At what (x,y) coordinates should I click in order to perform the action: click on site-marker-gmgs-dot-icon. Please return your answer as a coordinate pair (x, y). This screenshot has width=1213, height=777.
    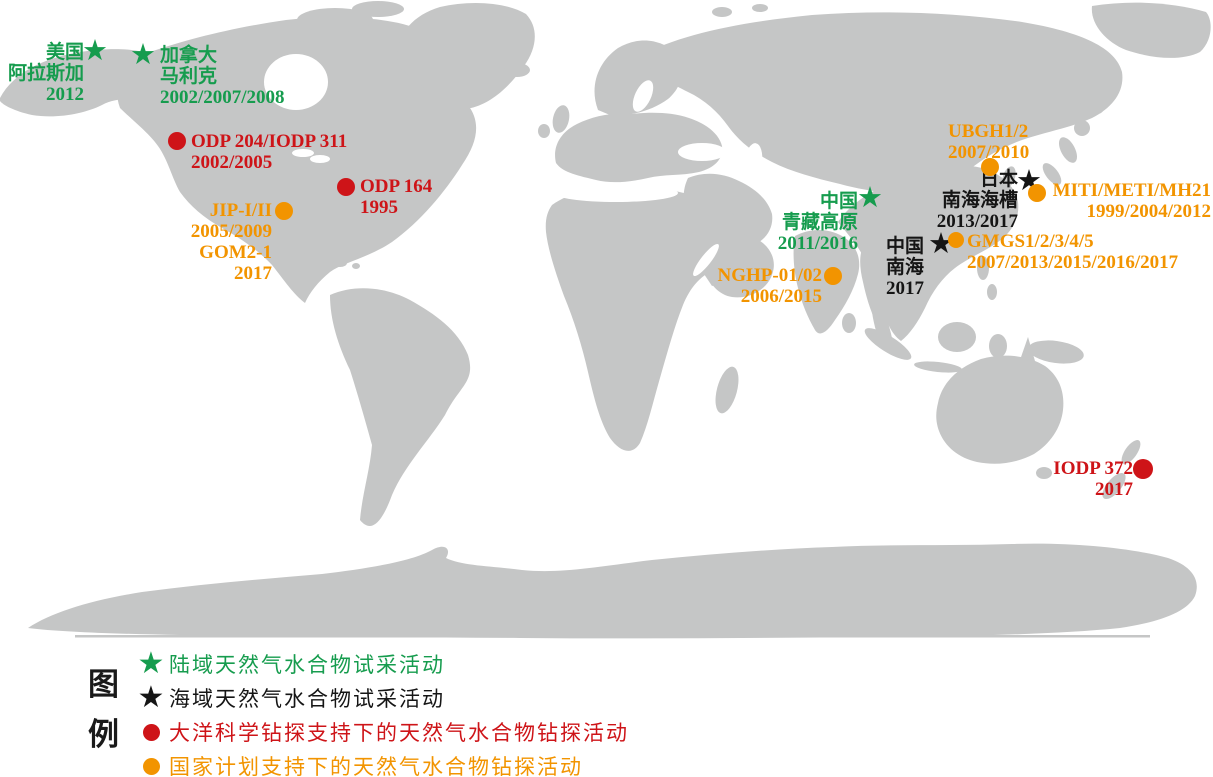
    Looking at the image, I should click on (956, 240).